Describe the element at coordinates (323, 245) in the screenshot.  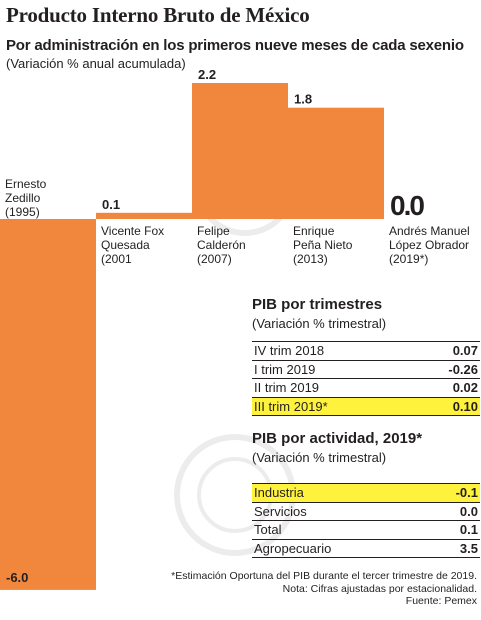
I see `category-label: Peña Nieto` at that location.